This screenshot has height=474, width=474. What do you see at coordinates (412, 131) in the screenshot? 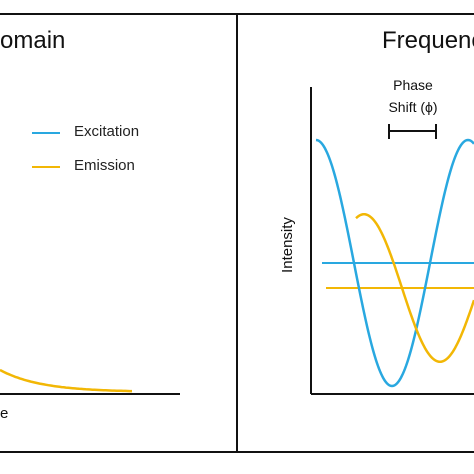
I see `phase-shift-bracket` at bounding box center [412, 131].